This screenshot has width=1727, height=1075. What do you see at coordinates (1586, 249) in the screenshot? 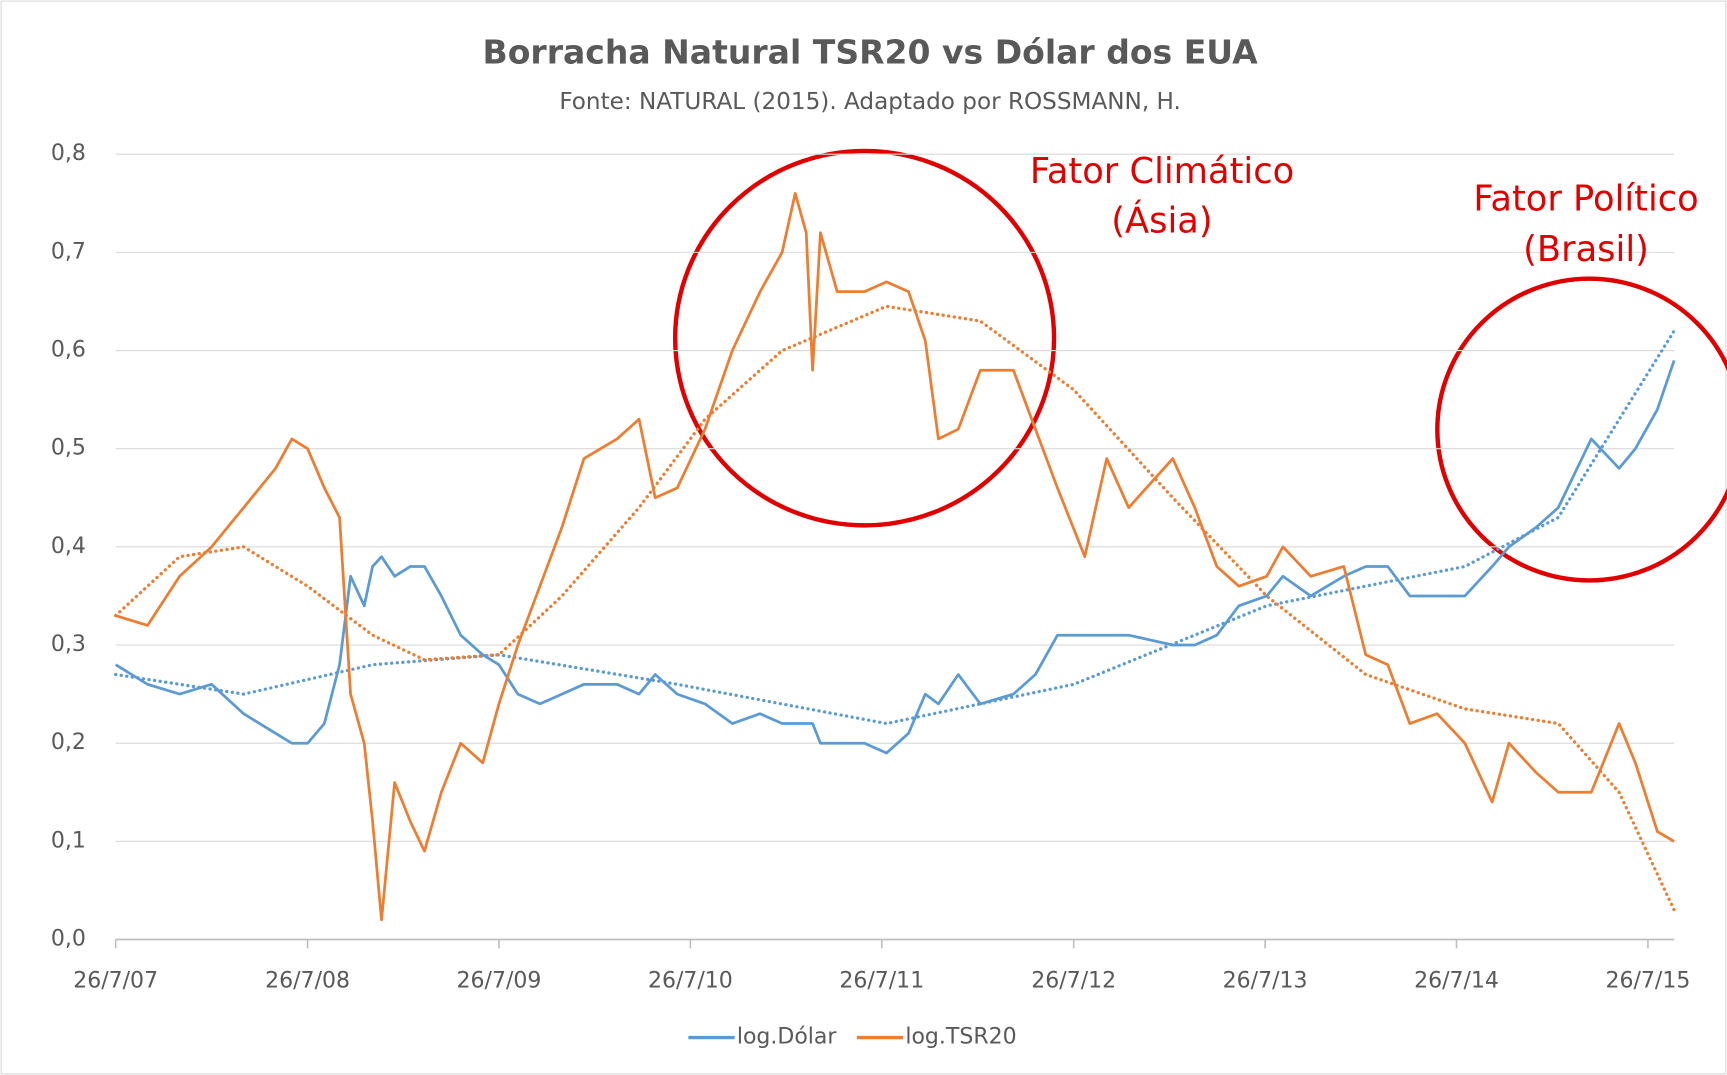
I see `annotation: (Brasil)` at bounding box center [1586, 249].